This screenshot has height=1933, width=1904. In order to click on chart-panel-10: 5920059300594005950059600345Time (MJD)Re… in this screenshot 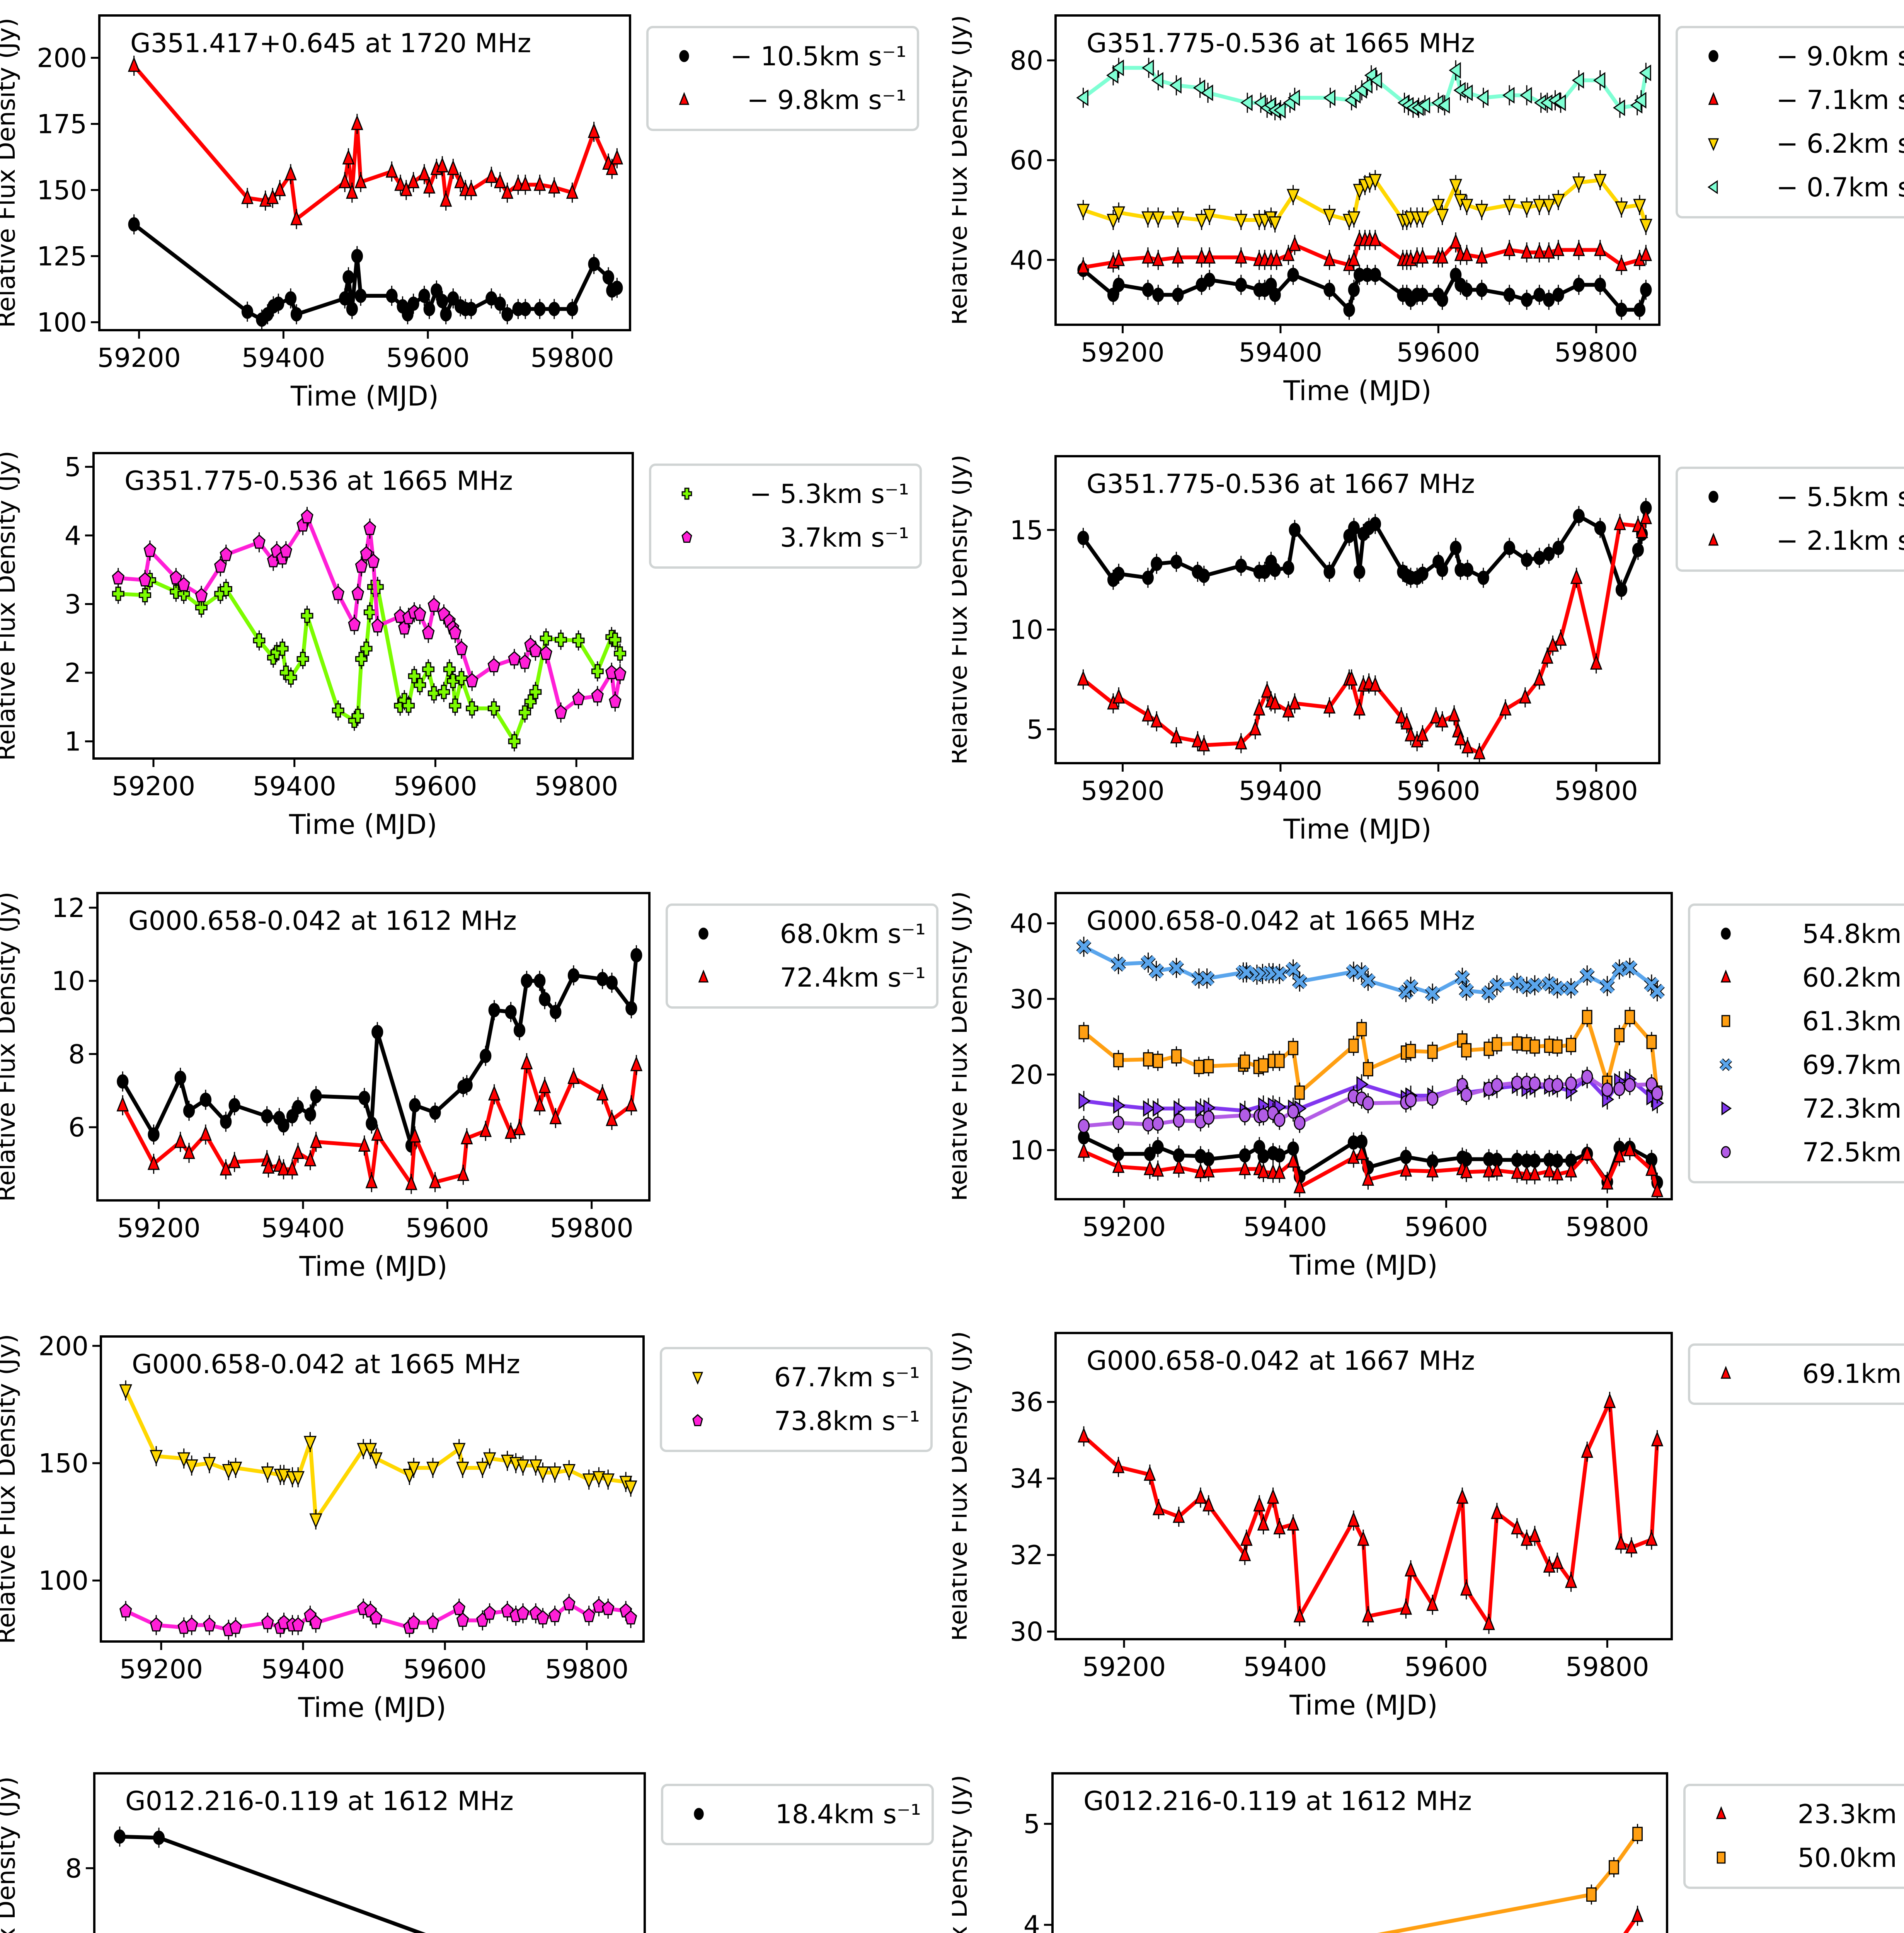, I will do `click(1424, 1847)`.